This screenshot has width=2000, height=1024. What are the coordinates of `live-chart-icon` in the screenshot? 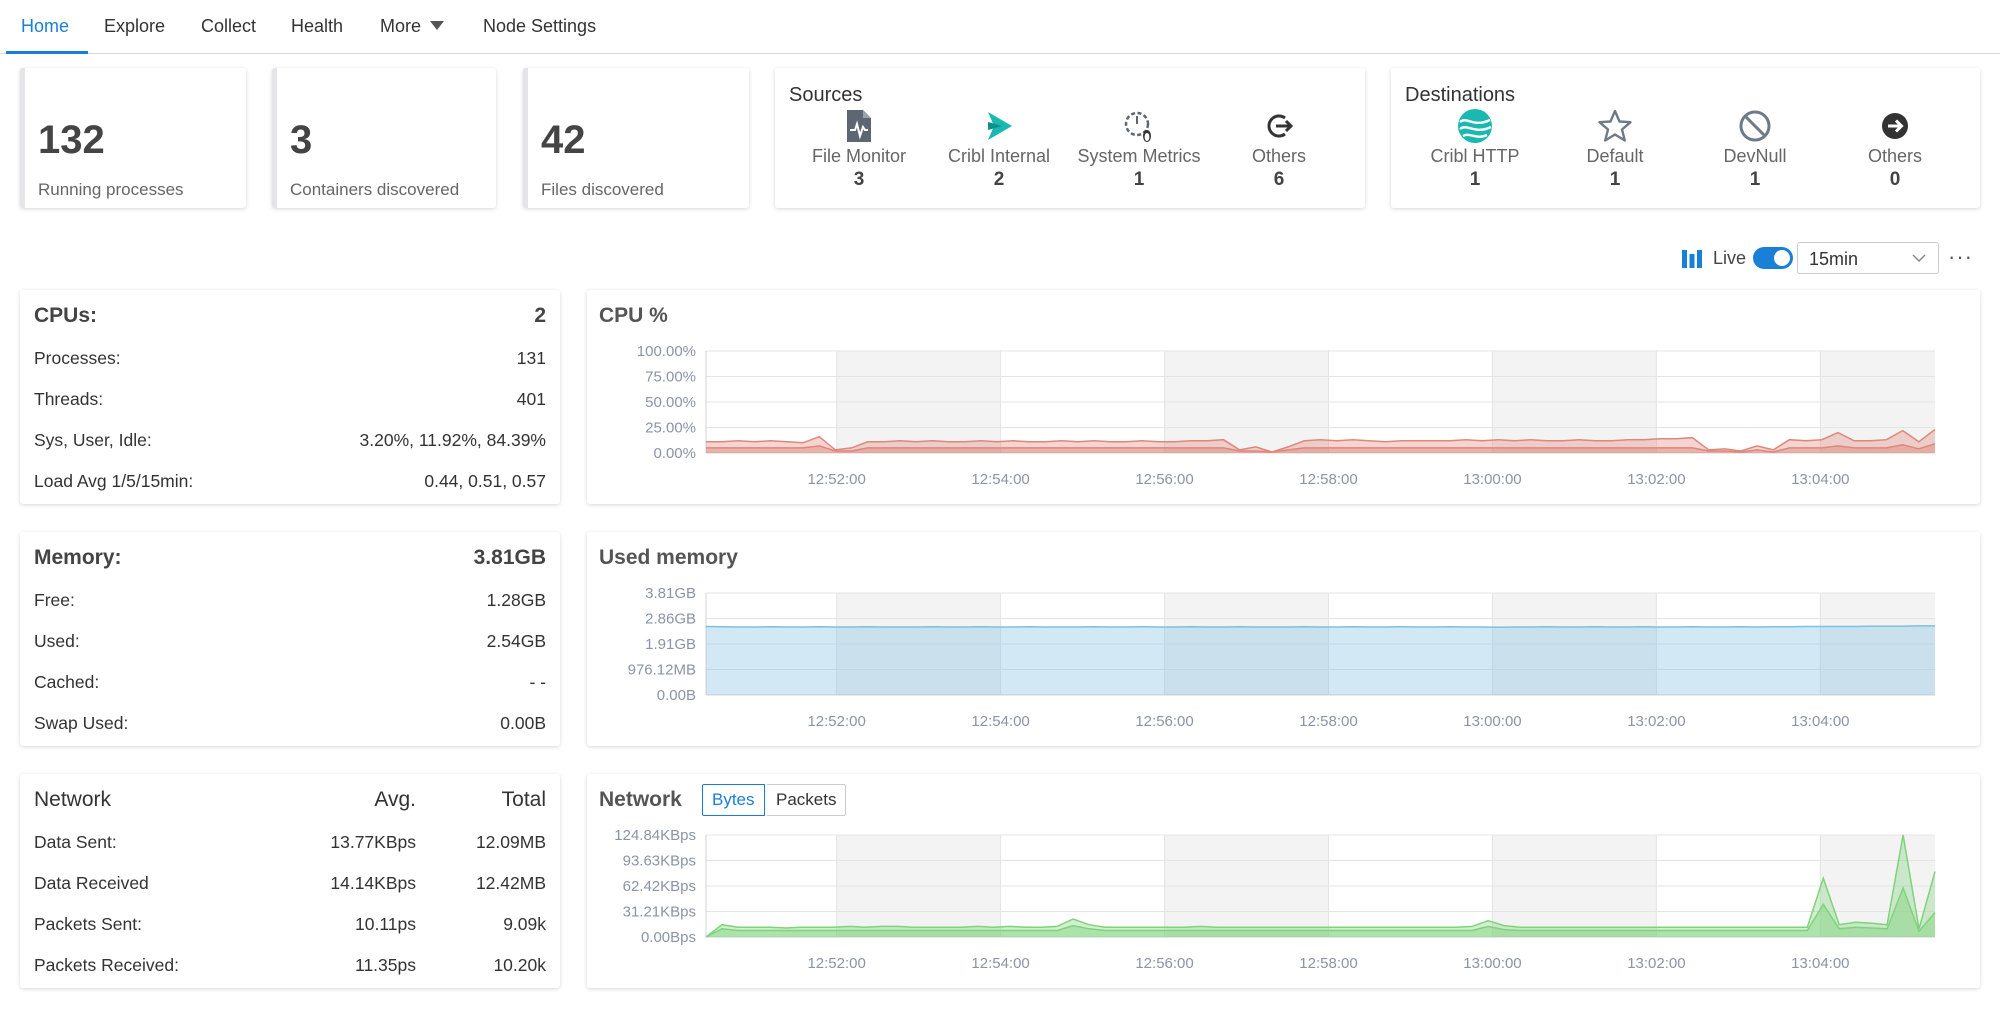 It's located at (1692, 259).